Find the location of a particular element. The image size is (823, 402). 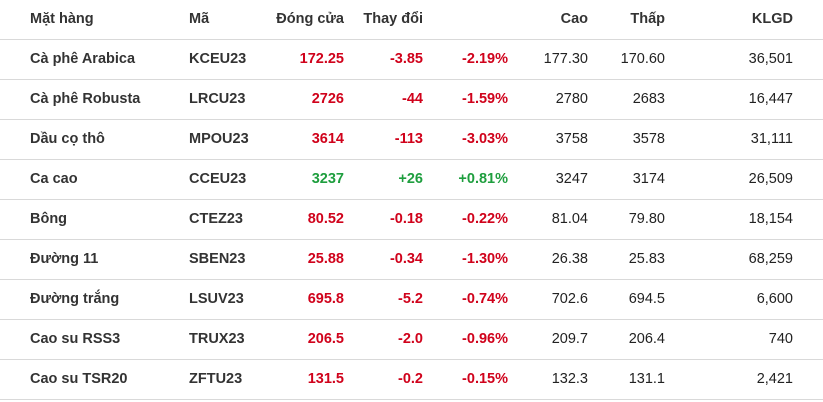

cell-low: 3174 is located at coordinates (648, 179).